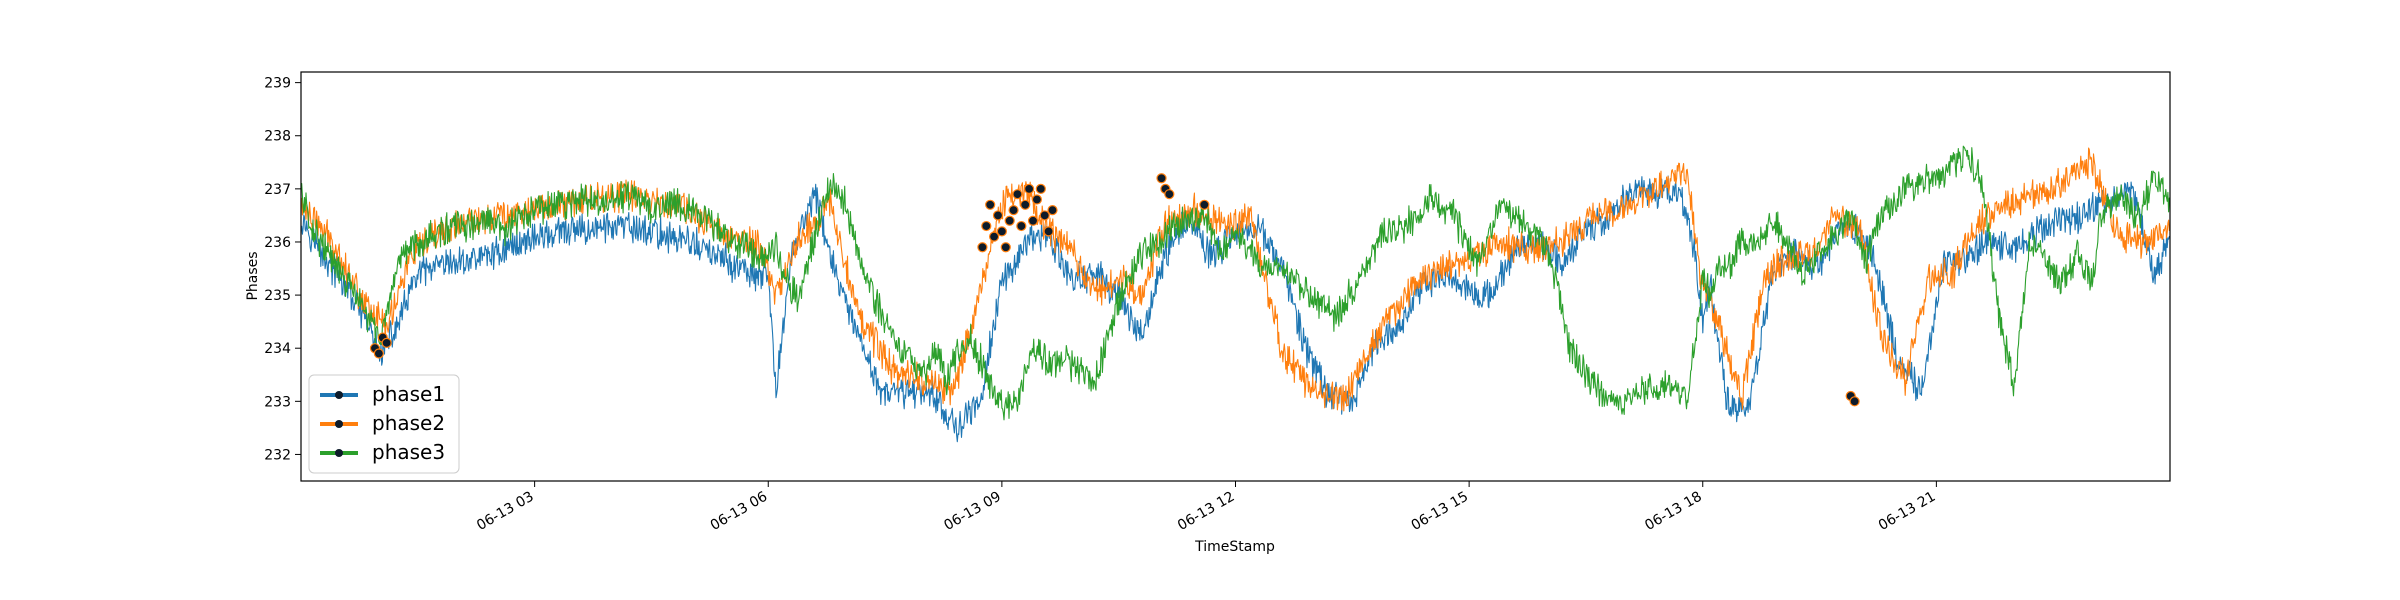 The image size is (2400, 600). What do you see at coordinates (339, 395) in the screenshot?
I see `legend-marker-phase1` at bounding box center [339, 395].